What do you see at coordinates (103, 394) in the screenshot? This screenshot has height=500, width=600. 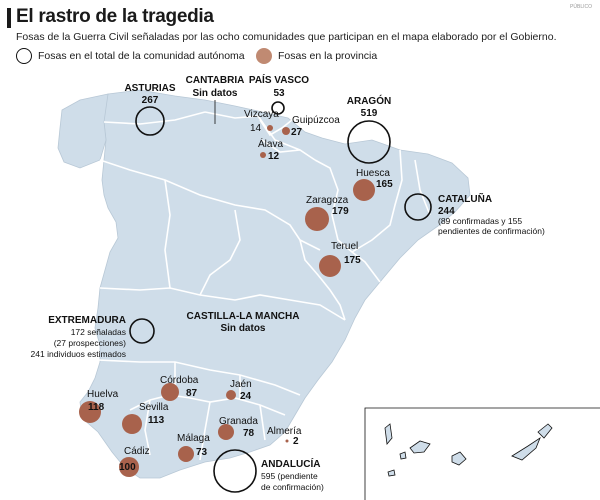 I see `huelva-name: Huelva` at bounding box center [103, 394].